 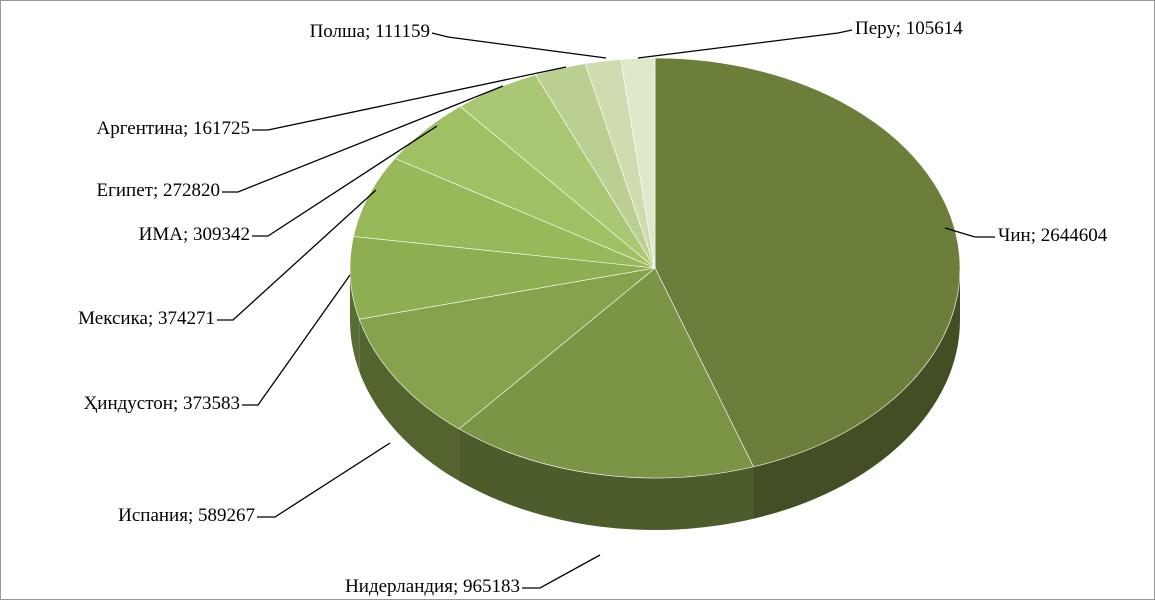 What do you see at coordinates (399, 586) in the screenshot?
I see `label-category: Нидерландия` at bounding box center [399, 586].